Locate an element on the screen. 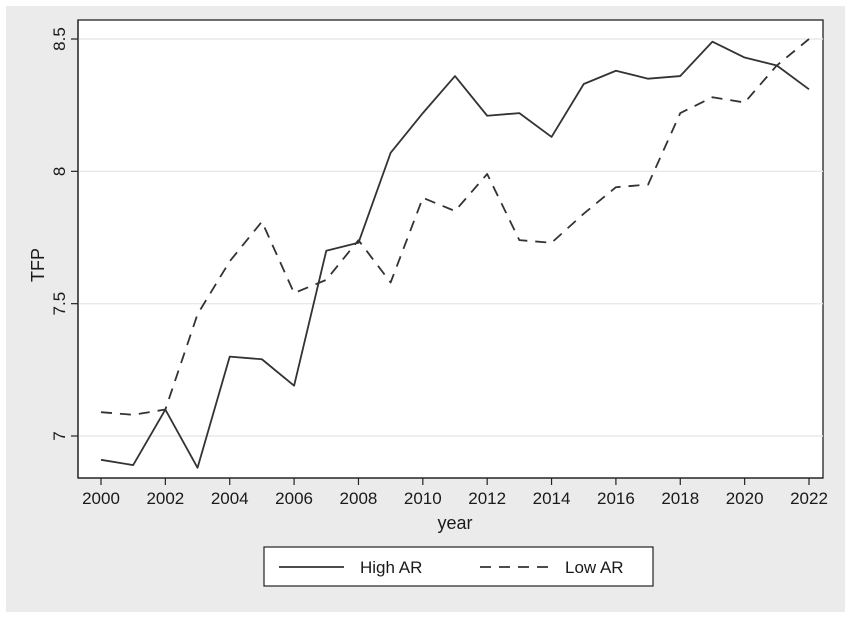 This screenshot has width=851, height=621. x-tick-label-2022: 2022 is located at coordinates (809, 498).